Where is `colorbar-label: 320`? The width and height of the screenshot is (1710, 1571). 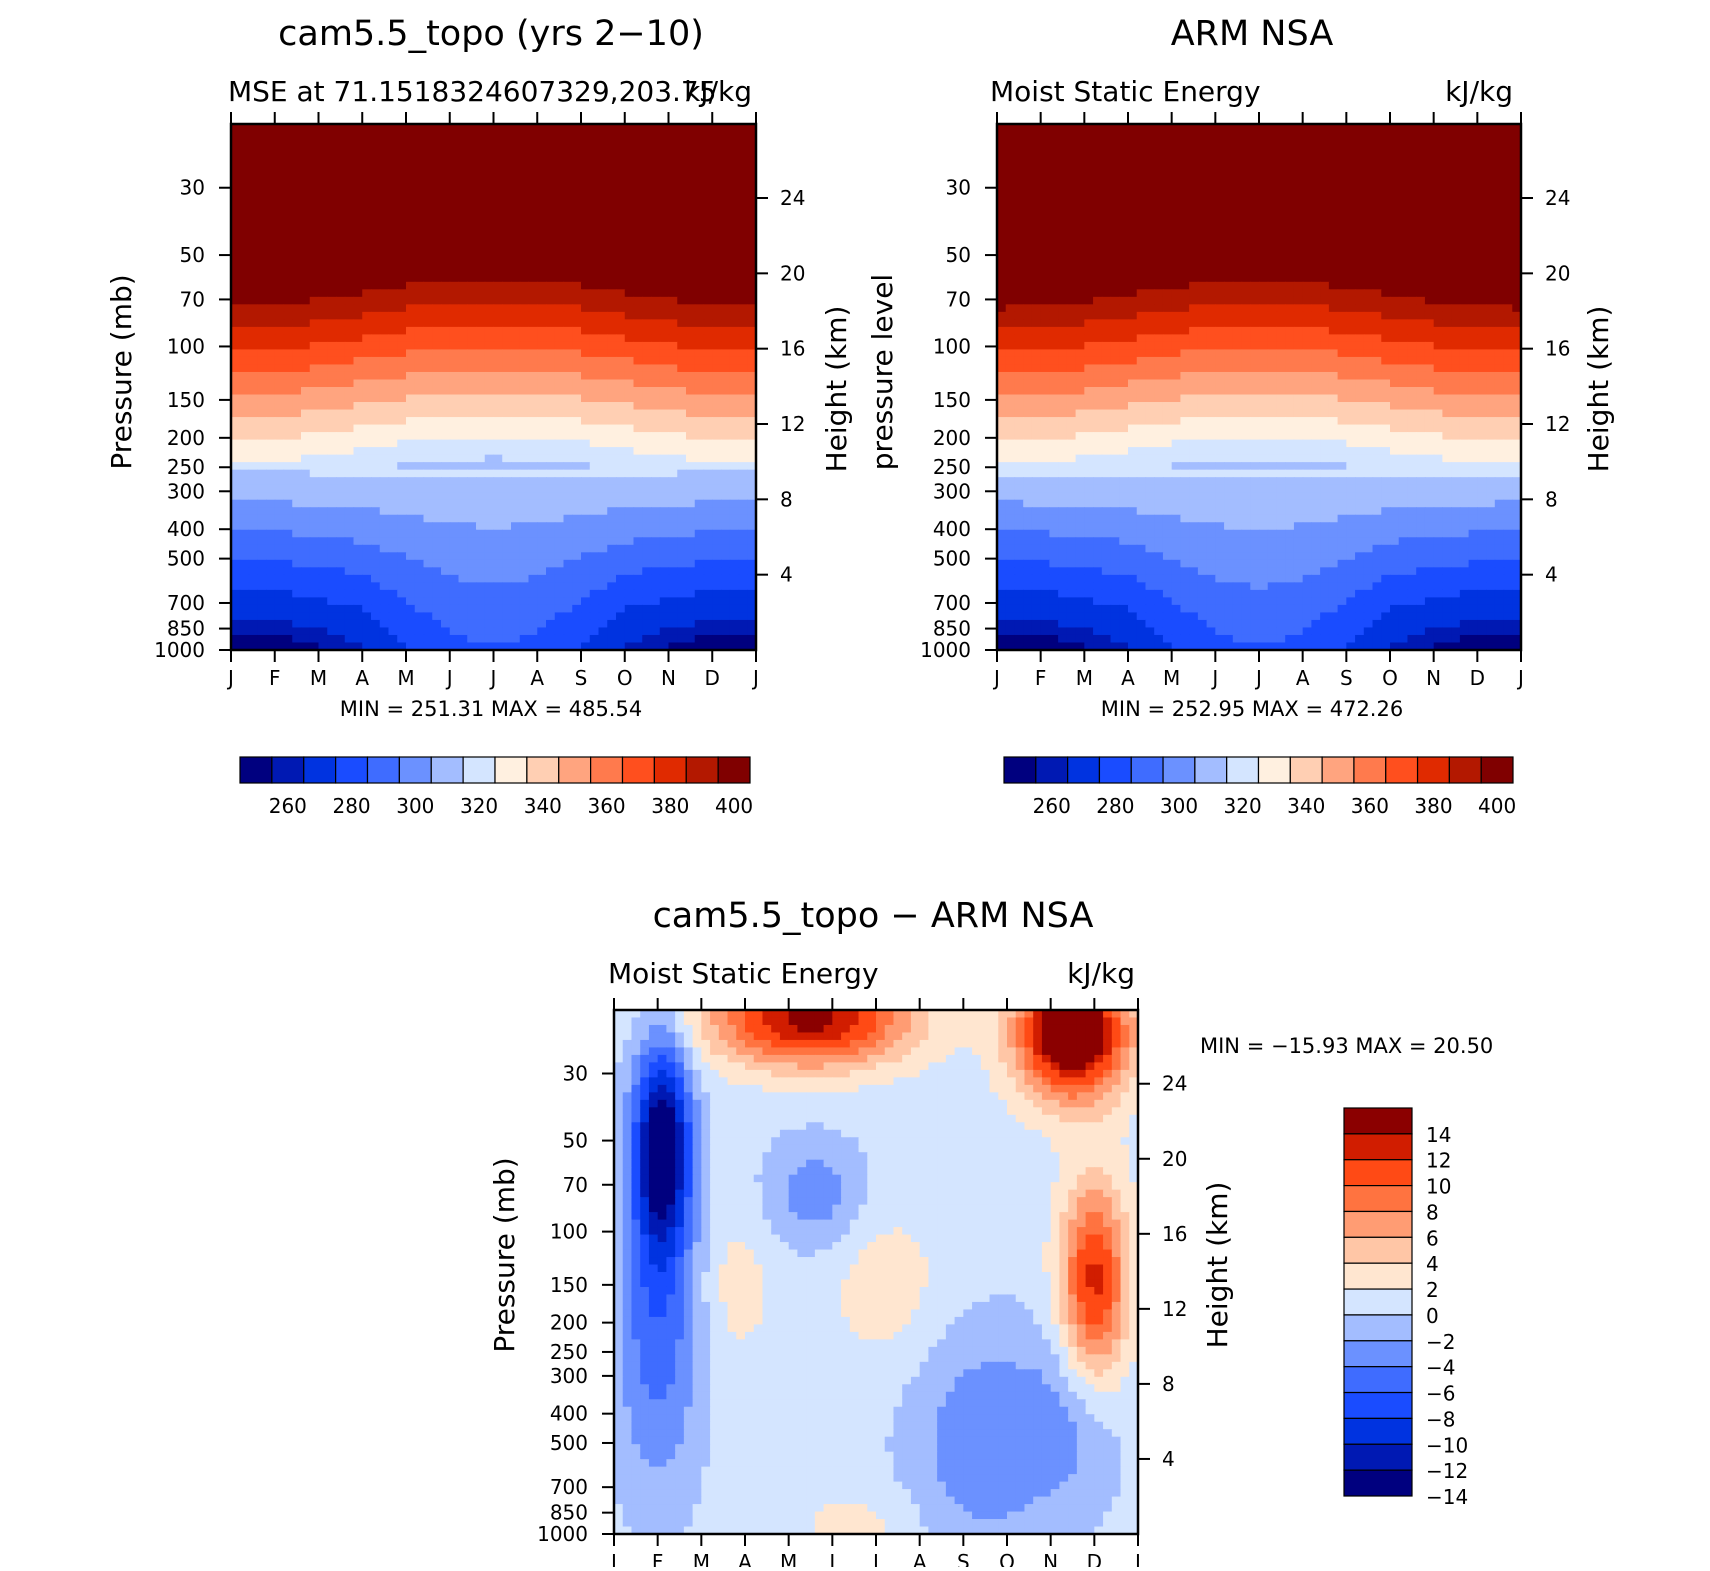 colorbar-label: 320 is located at coordinates (479, 806).